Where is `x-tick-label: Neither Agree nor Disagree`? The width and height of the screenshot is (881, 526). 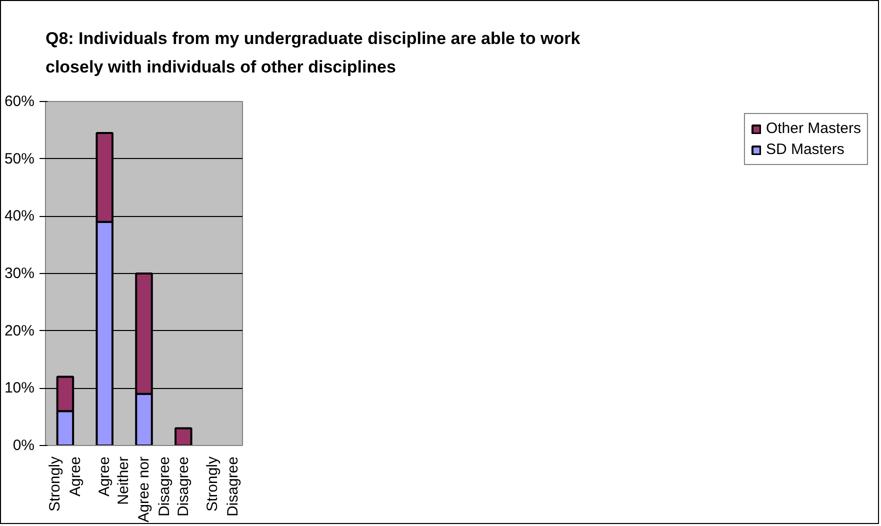 x-tick-label: Neither Agree nor Disagree is located at coordinates (144, 489).